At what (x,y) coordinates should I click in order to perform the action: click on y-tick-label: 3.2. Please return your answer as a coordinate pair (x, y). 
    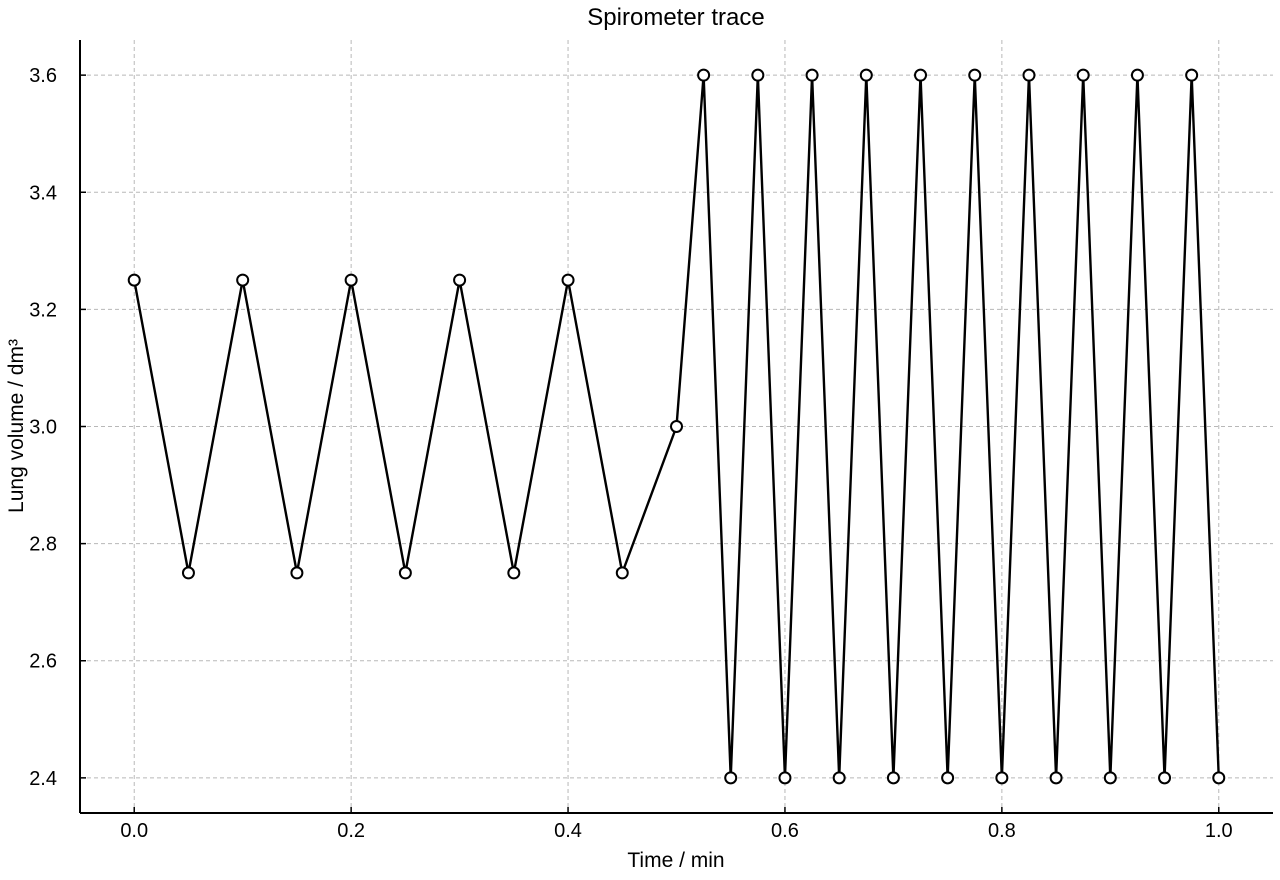
    Looking at the image, I should click on (43, 310).